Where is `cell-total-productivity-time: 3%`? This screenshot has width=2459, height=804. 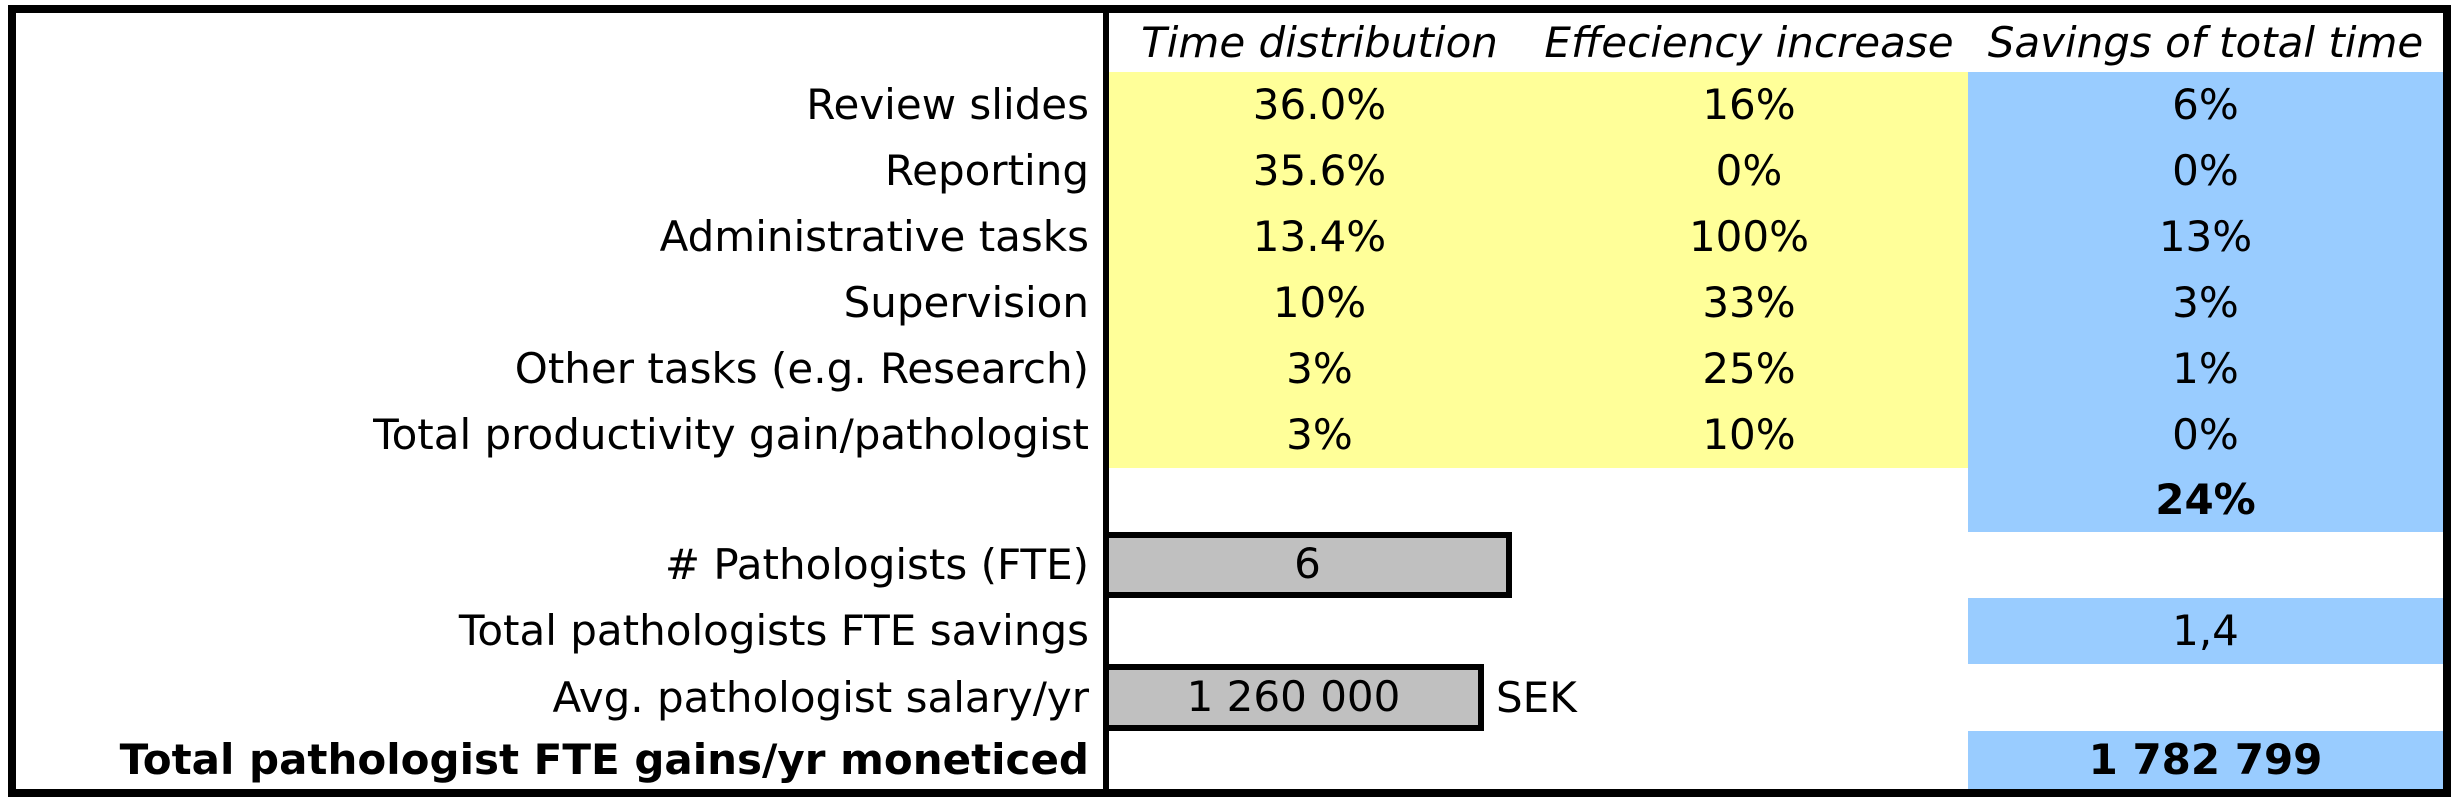
cell-total-productivity-time: 3% is located at coordinates (1319, 434).